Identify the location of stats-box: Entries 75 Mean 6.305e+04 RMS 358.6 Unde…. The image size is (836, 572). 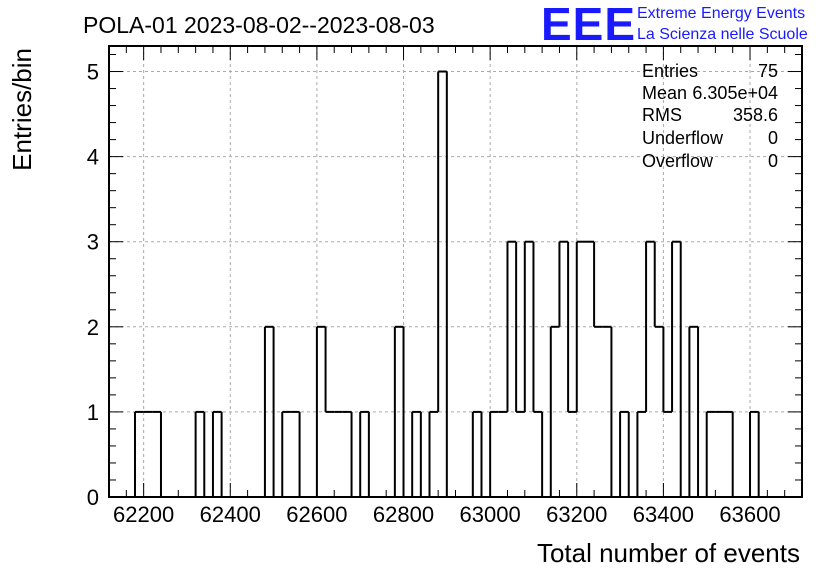
(710, 116).